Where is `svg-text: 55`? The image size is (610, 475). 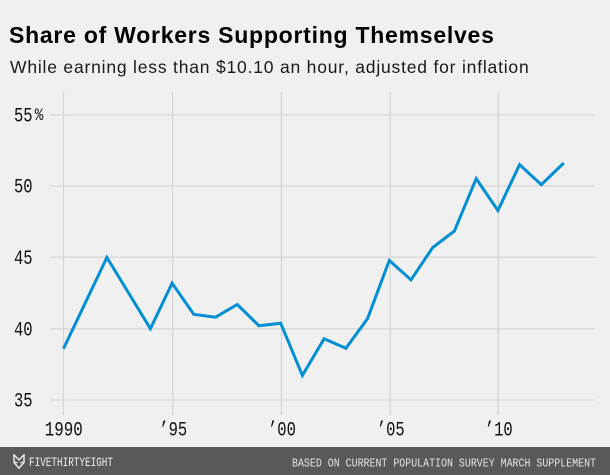
svg-text: 55 is located at coordinates (23, 116).